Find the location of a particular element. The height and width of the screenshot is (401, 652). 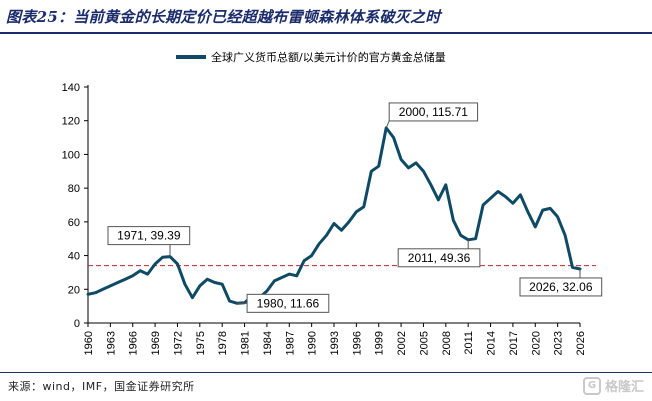

annotation-label: 2011, 49.36 is located at coordinates (439, 258).